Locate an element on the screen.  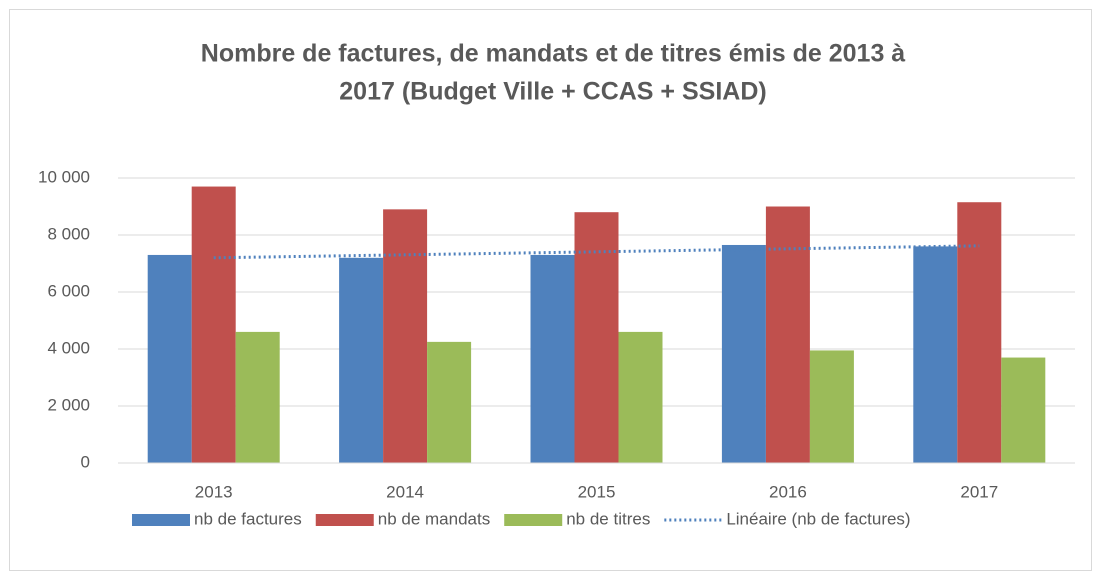
x-tick-label: 2017 is located at coordinates (979, 491).